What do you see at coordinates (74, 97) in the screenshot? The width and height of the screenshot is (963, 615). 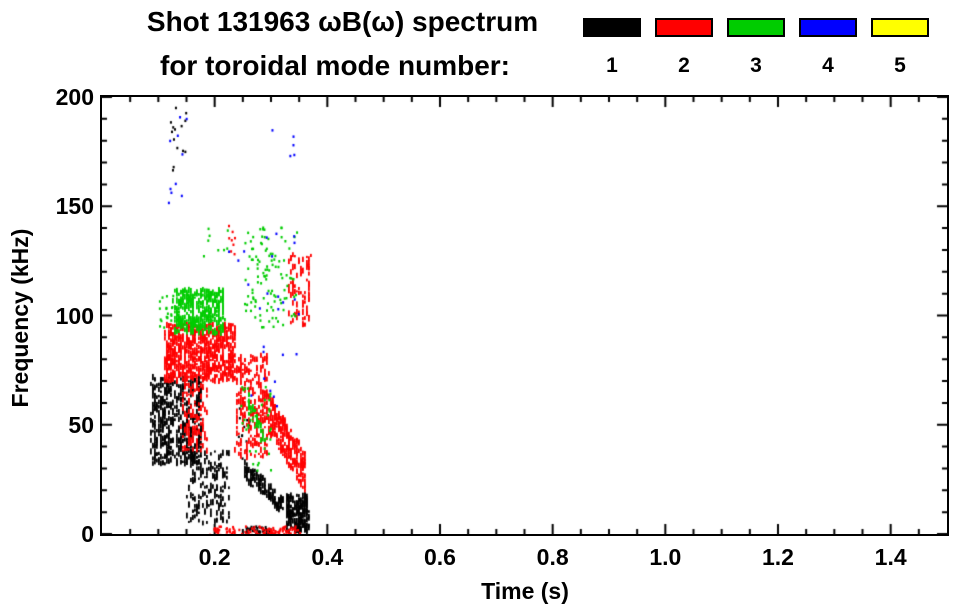 I see `y-tick-label-200: 200` at bounding box center [74, 97].